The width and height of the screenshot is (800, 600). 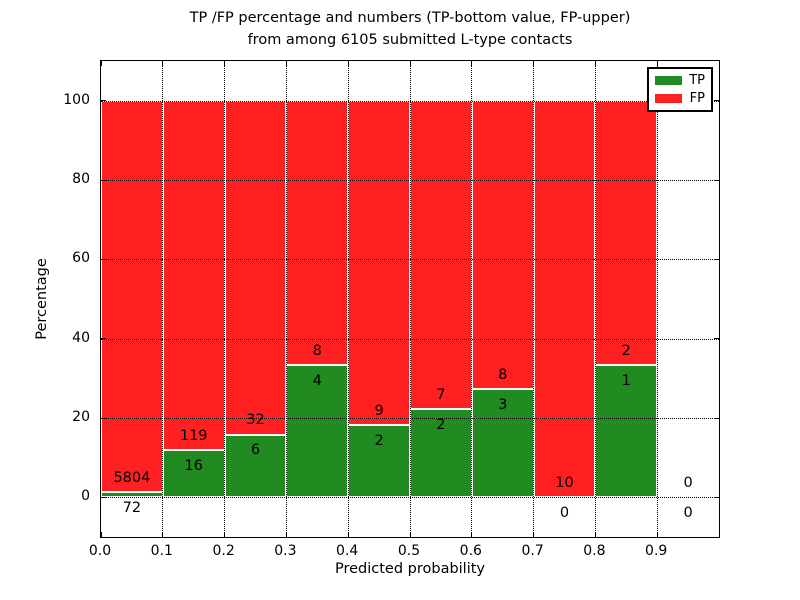 What do you see at coordinates (317, 350) in the screenshot?
I see `fp-count-label-3: 8` at bounding box center [317, 350].